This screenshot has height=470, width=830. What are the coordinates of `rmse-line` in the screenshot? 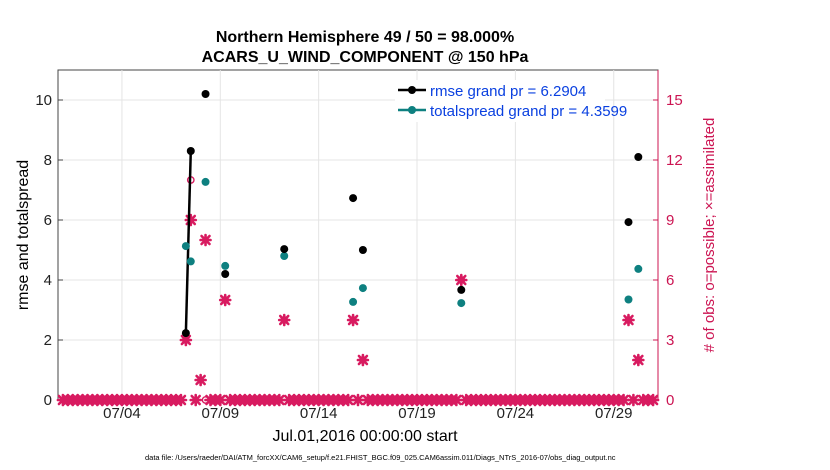 It's located at (188, 242).